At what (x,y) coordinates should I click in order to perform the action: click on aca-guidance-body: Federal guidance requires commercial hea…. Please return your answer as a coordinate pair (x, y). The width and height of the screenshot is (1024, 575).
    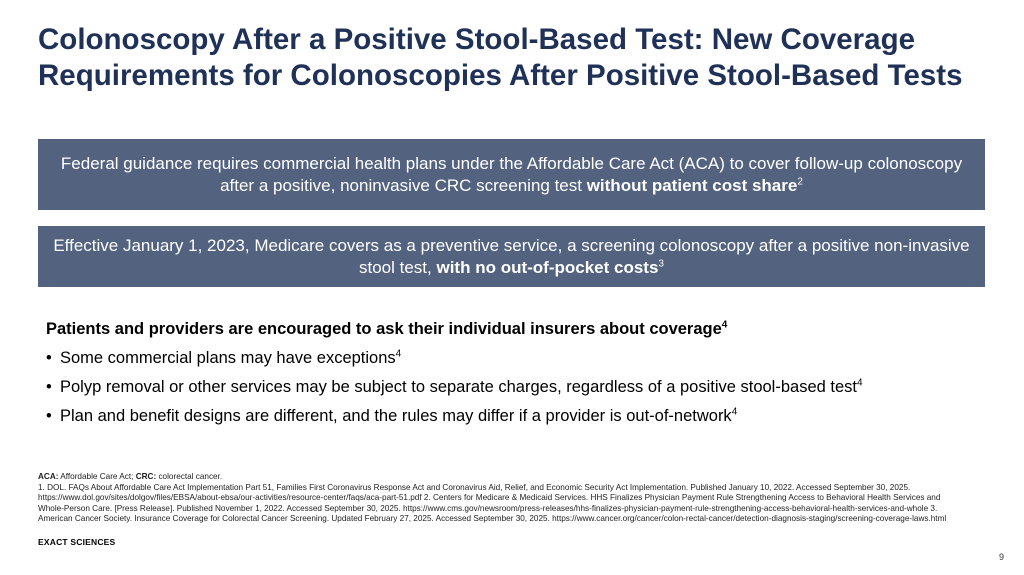
    Looking at the image, I should click on (511, 174).